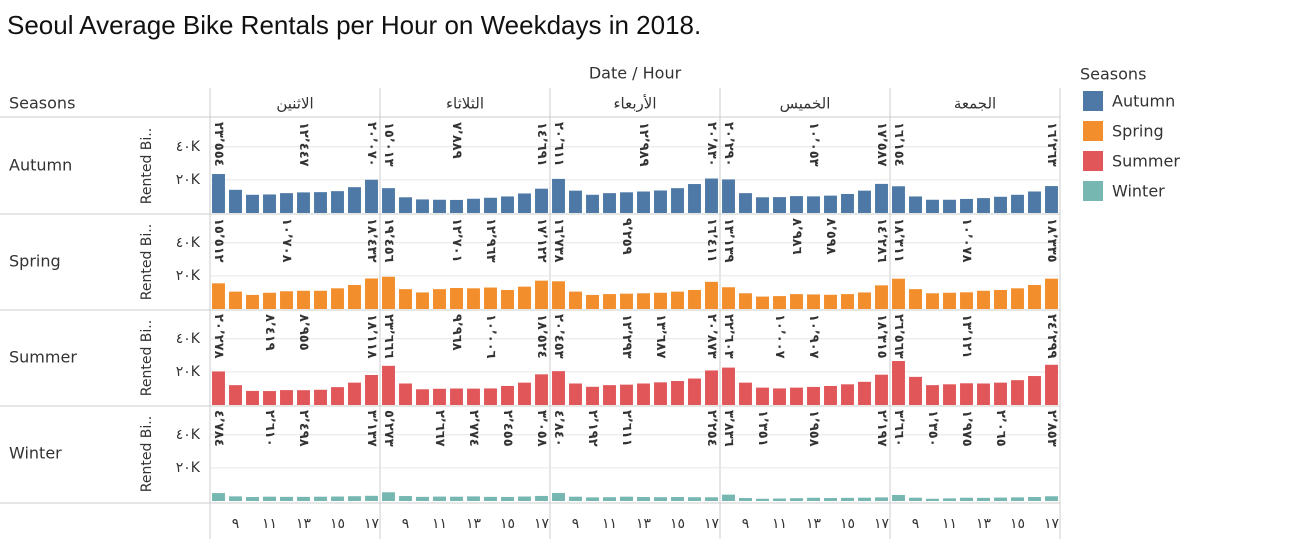  Describe the element at coordinates (473, 428) in the screenshot. I see `value-label: ٢٬٧٧٤` at that location.